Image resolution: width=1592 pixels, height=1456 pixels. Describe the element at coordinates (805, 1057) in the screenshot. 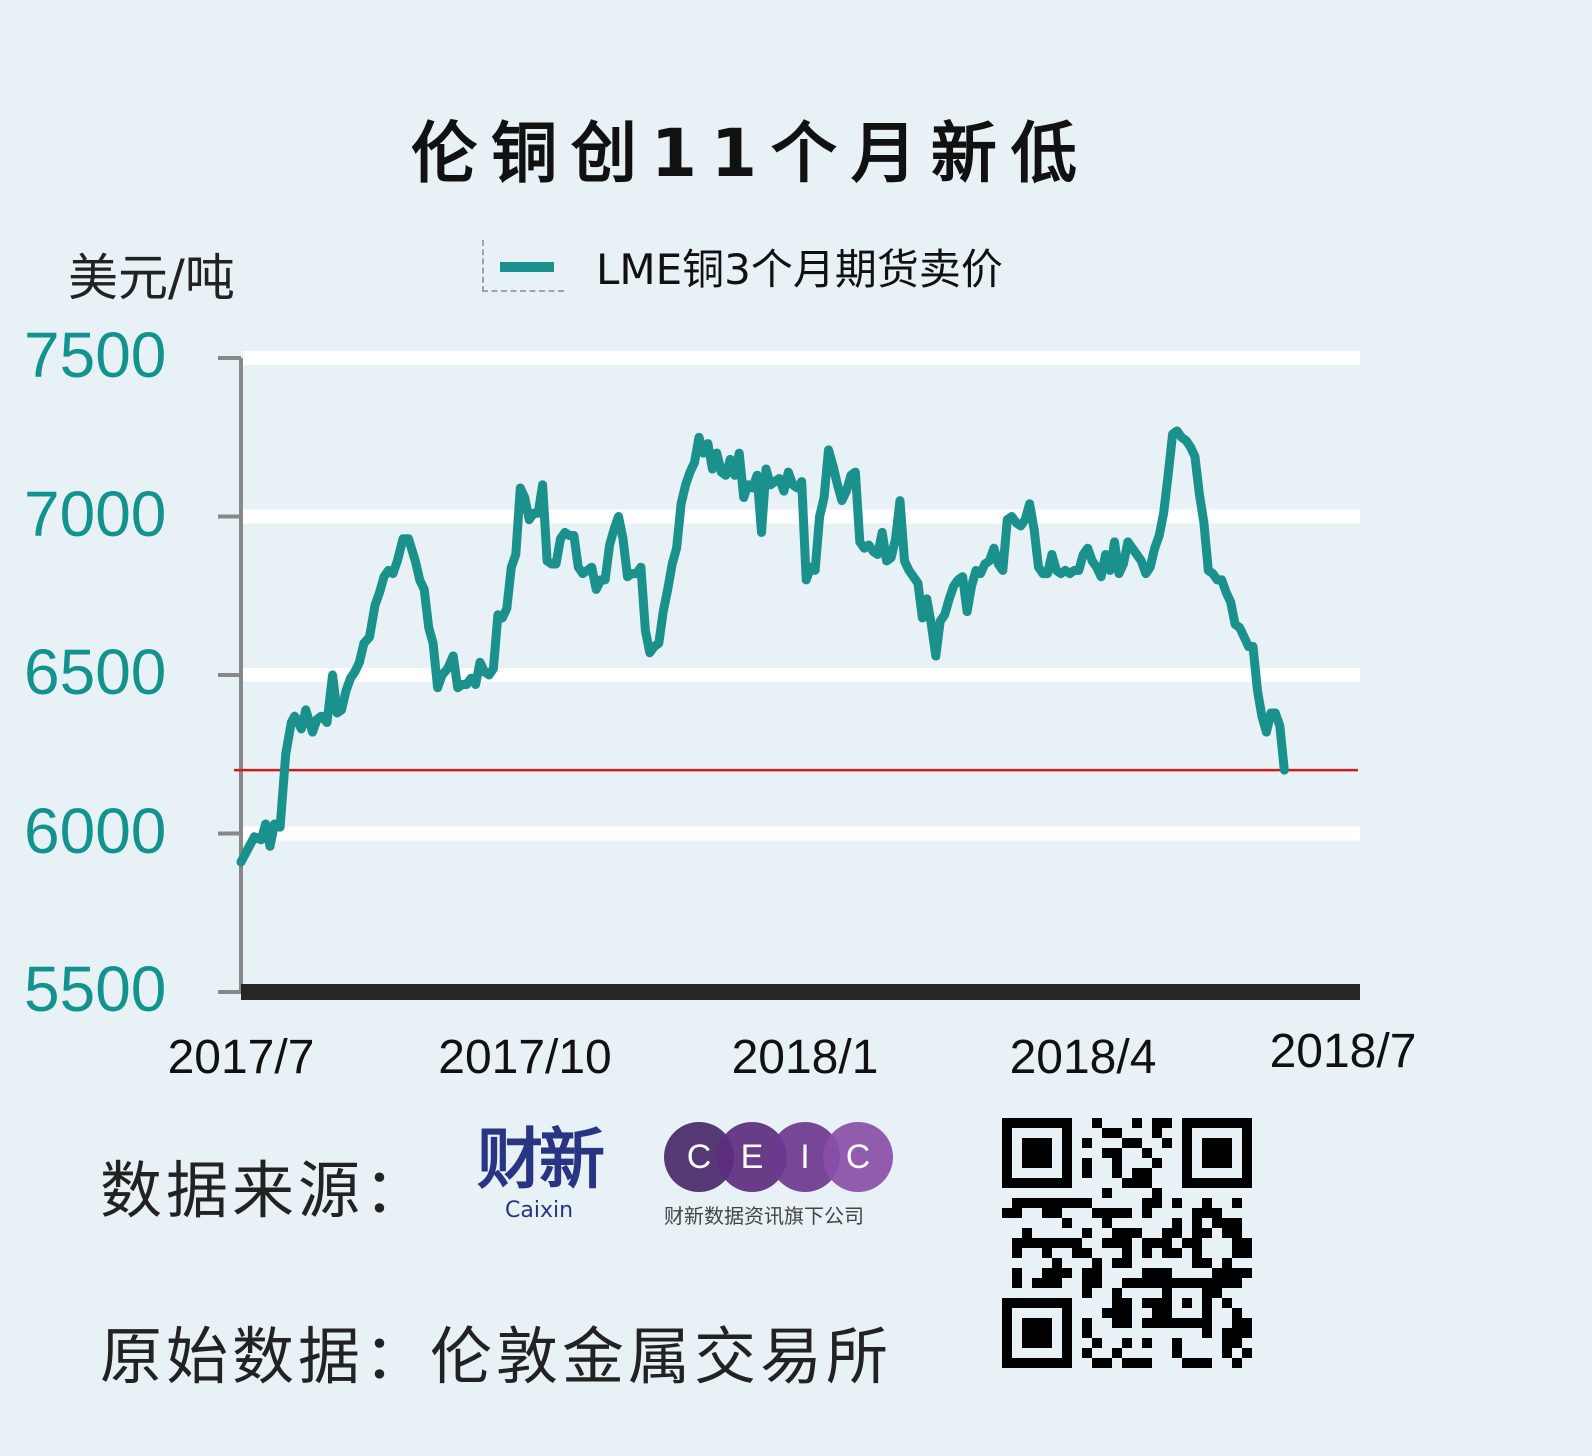

I see `x-tick-label: 2018/1` at that location.